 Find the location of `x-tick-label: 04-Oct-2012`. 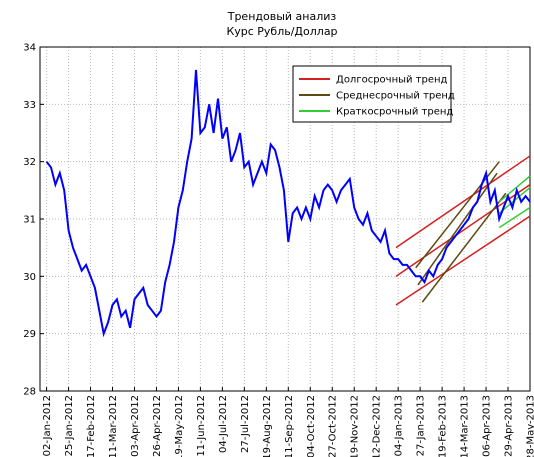

x-tick-label: 04-Oct-2012 is located at coordinates (311, 426).